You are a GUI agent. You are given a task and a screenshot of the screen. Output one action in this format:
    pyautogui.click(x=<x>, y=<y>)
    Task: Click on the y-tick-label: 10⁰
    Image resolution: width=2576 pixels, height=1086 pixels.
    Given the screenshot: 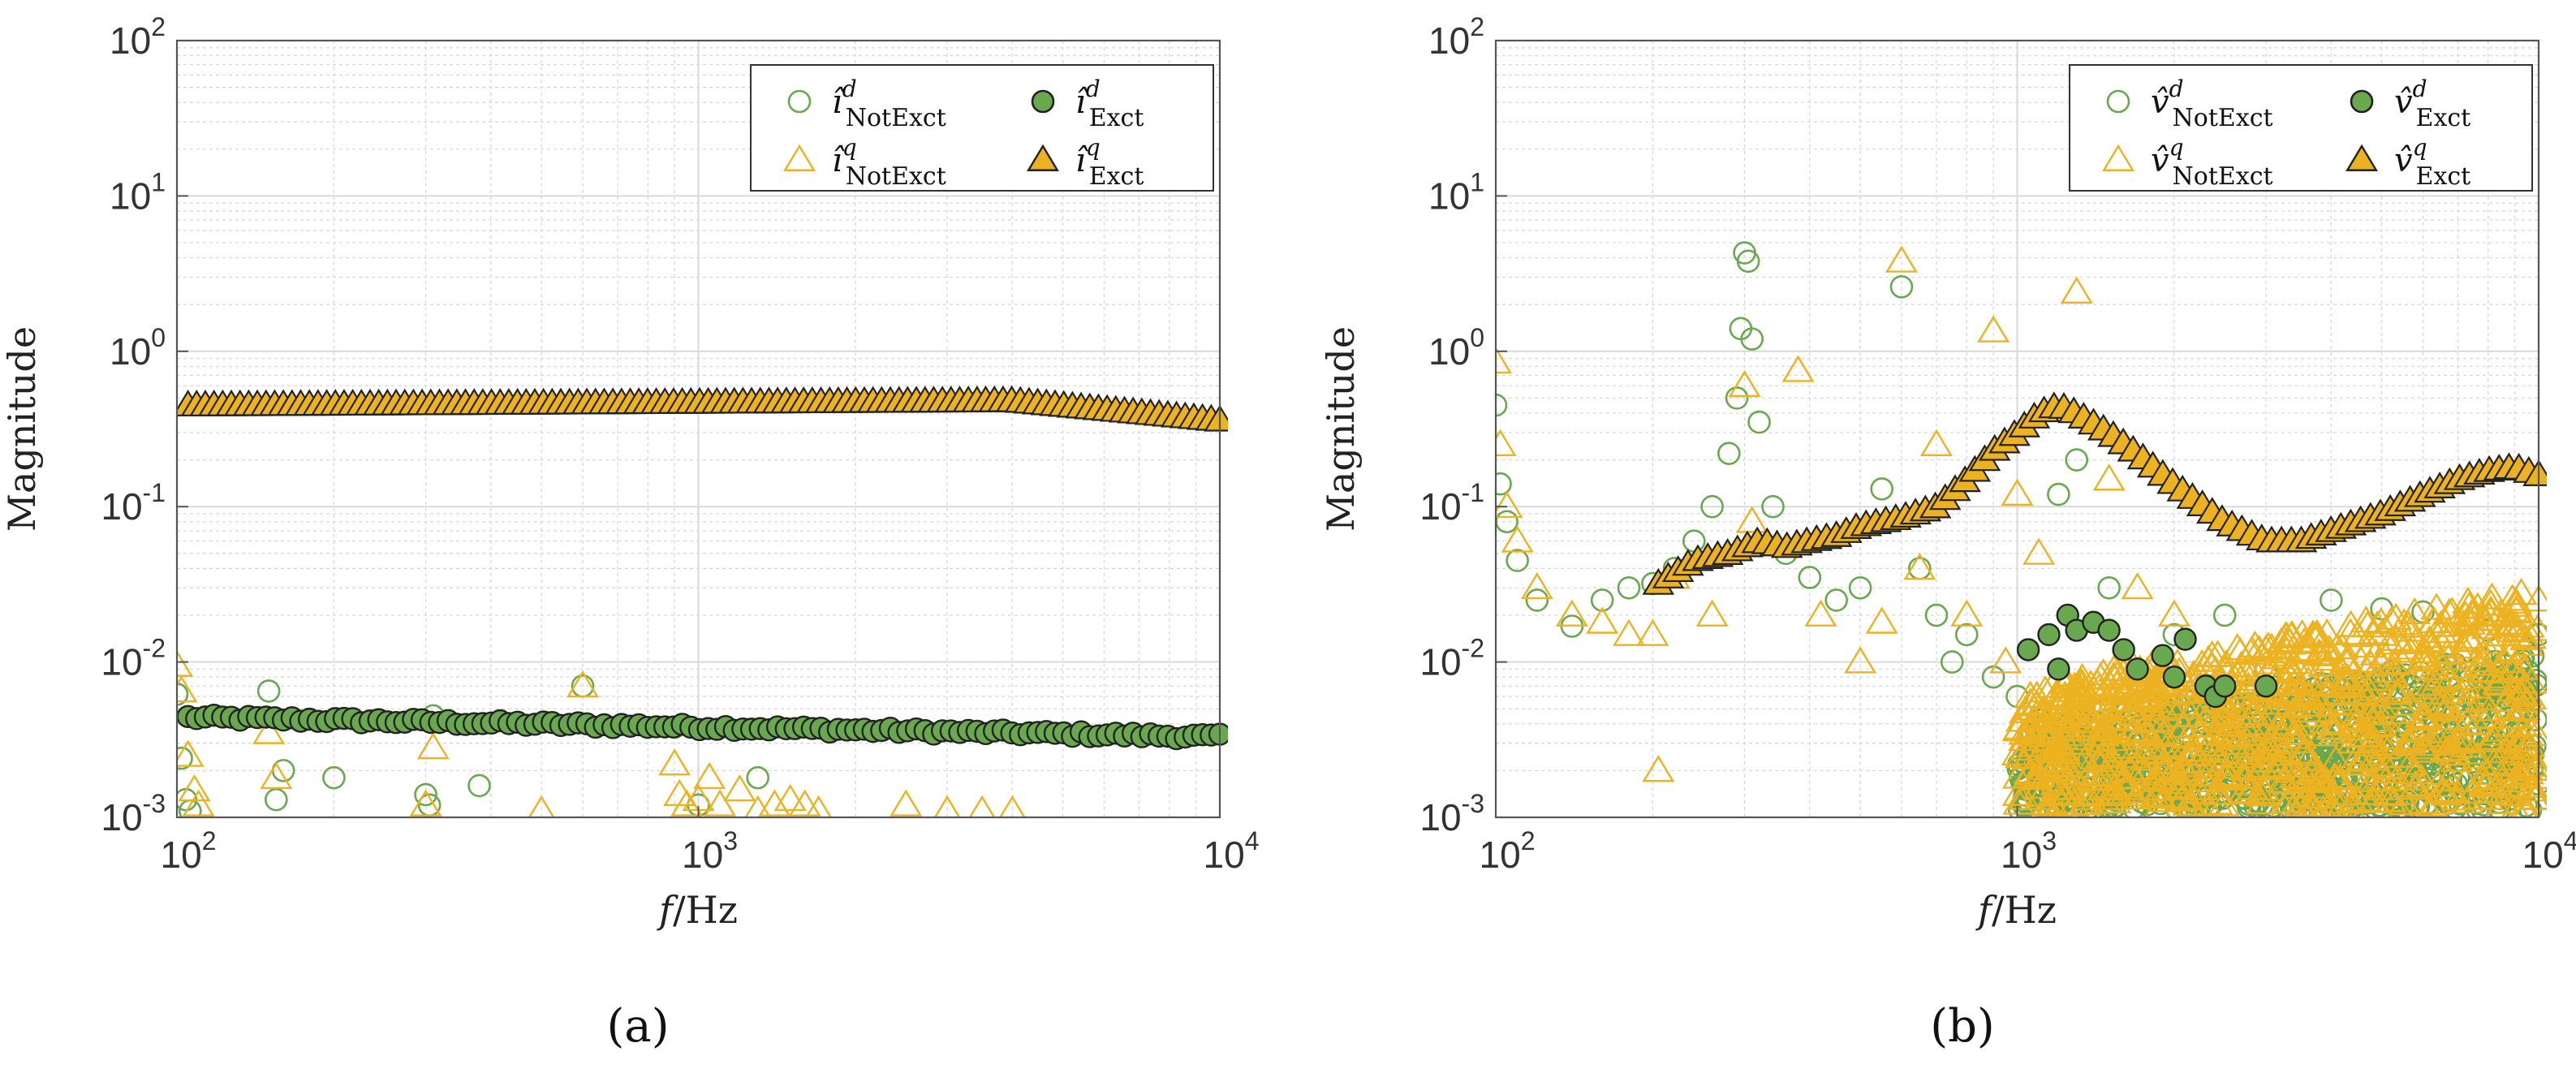 What is the action you would take?
    pyautogui.click(x=138, y=348)
    